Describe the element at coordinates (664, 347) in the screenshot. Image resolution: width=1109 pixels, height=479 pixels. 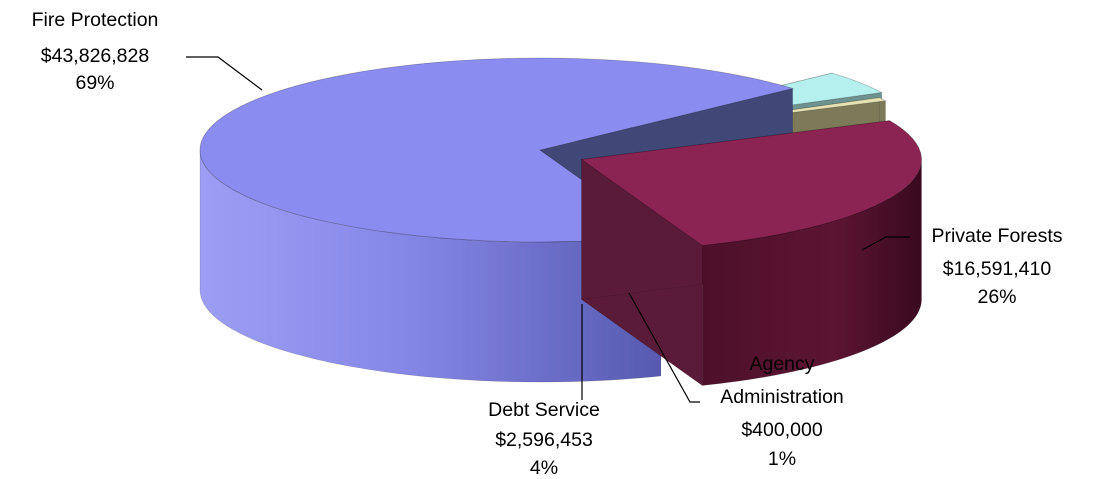
I see `leader-line-agency` at that location.